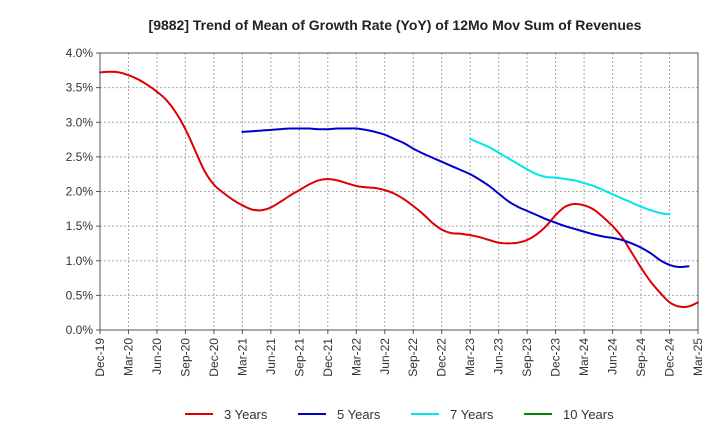  I want to click on legend-label-4: 10 Years, so click(588, 414).